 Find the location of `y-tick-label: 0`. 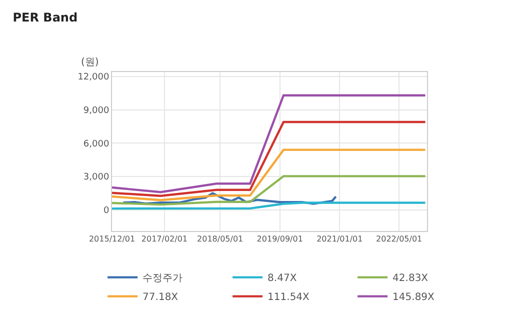

y-tick-label: 0 is located at coordinates (106, 211).